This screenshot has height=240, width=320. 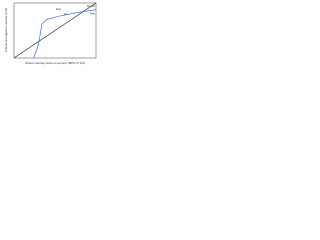 What do you see at coordinates (6, 30) in the screenshot?
I see `y-axis-label: Critical propagation velocity (m/s)` at bounding box center [6, 30].